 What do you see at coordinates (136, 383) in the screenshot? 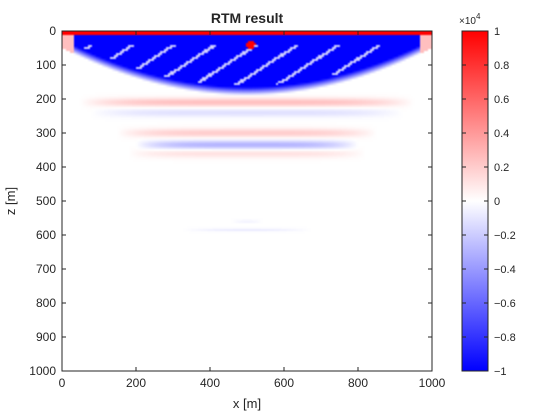
I see `x-tick-label: 200` at bounding box center [136, 383].